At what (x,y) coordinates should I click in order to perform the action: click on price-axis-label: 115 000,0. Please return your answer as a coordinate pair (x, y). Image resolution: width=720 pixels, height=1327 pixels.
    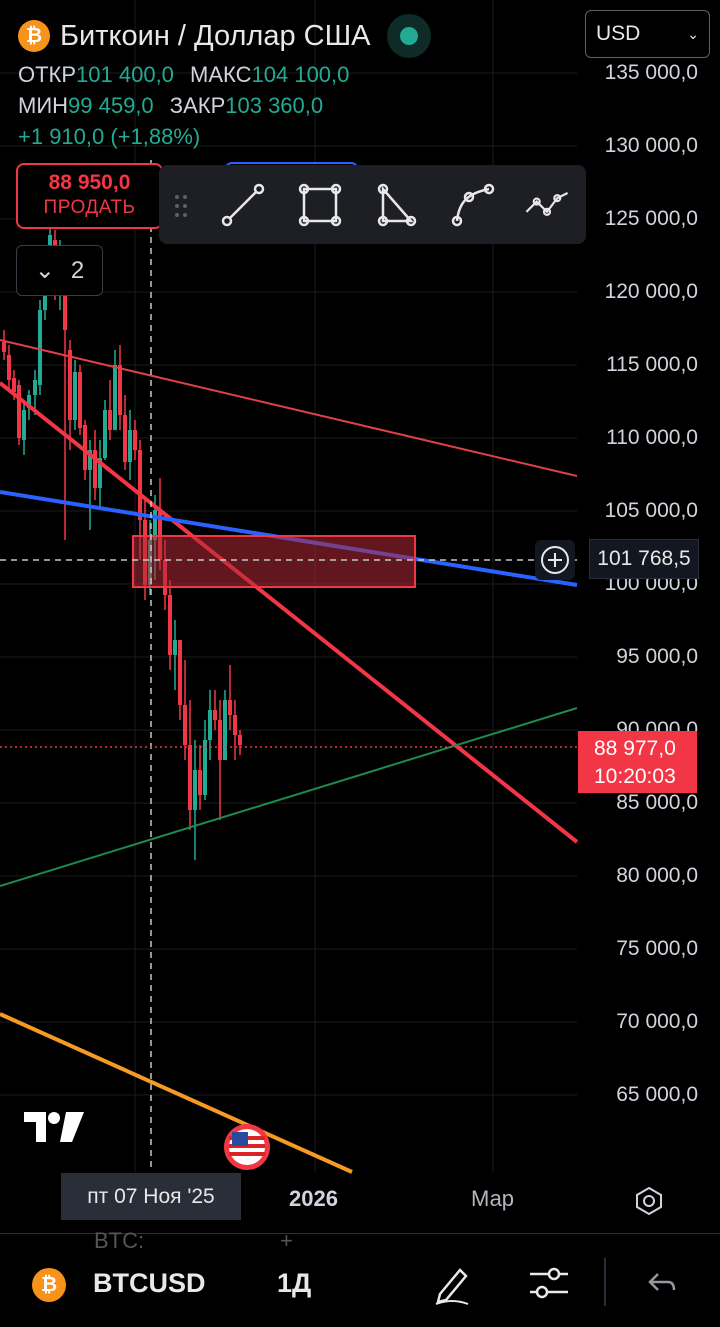
    Looking at the image, I should click on (652, 364).